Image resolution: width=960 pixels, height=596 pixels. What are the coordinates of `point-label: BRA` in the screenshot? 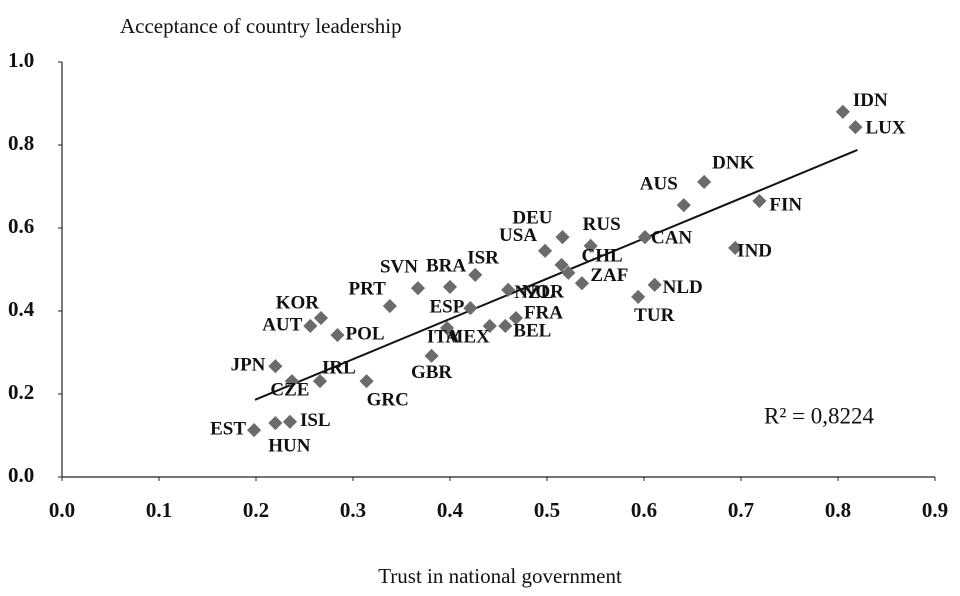 It's located at (446, 265).